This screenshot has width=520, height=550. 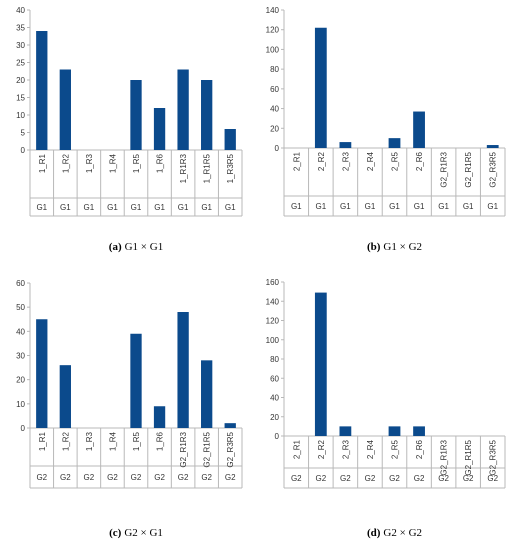 What do you see at coordinates (143, 533) in the screenshot?
I see `caption-text: G2 × G1` at bounding box center [143, 533].